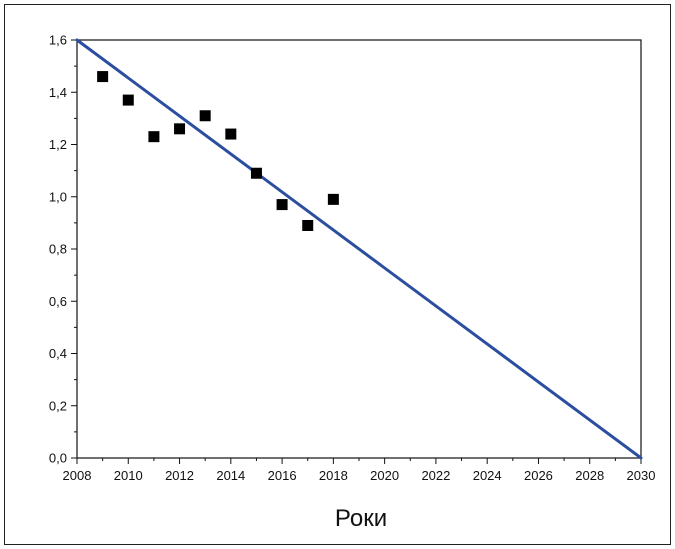 Image resolution: width=675 pixels, height=549 pixels. Describe the element at coordinates (58, 144) in the screenshot. I see `y-tick-label: 1,2` at that location.